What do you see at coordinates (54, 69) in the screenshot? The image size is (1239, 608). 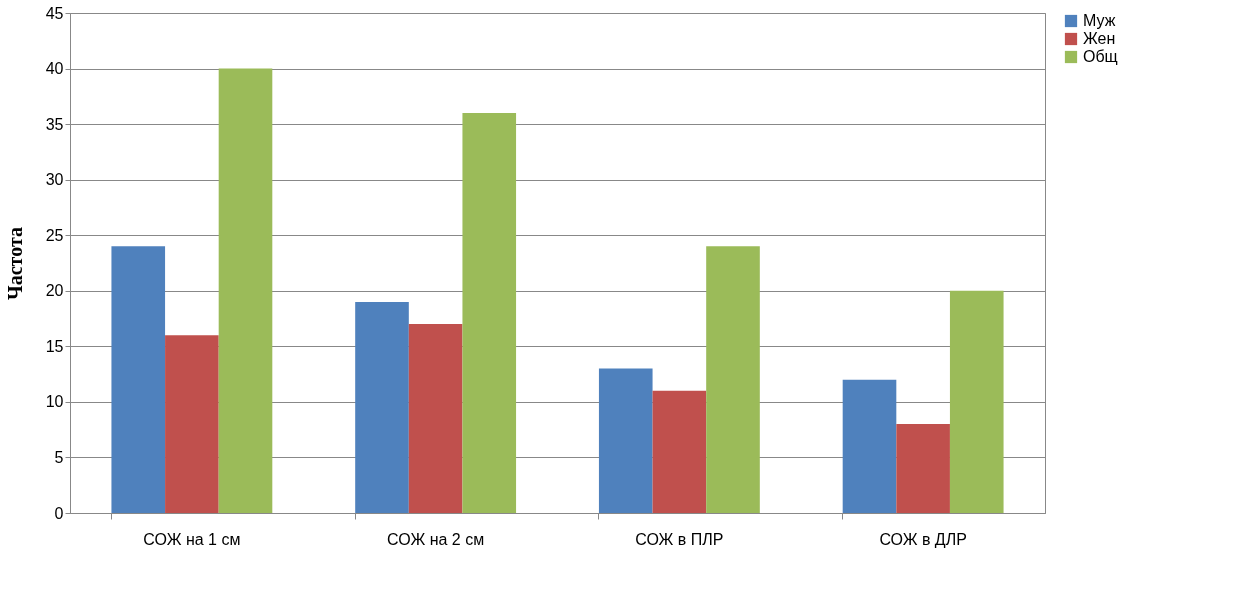 I see `y-tick-label: 40` at bounding box center [54, 69].